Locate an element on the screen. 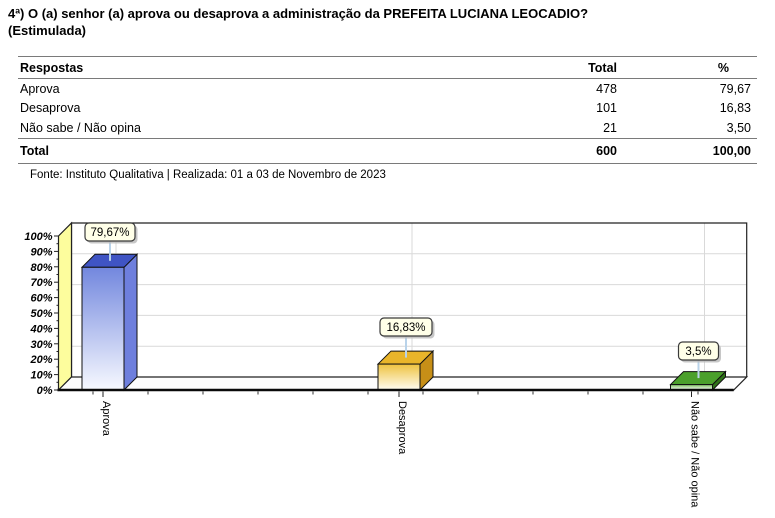 The image size is (775, 518). total-value: 600 is located at coordinates (568, 150).